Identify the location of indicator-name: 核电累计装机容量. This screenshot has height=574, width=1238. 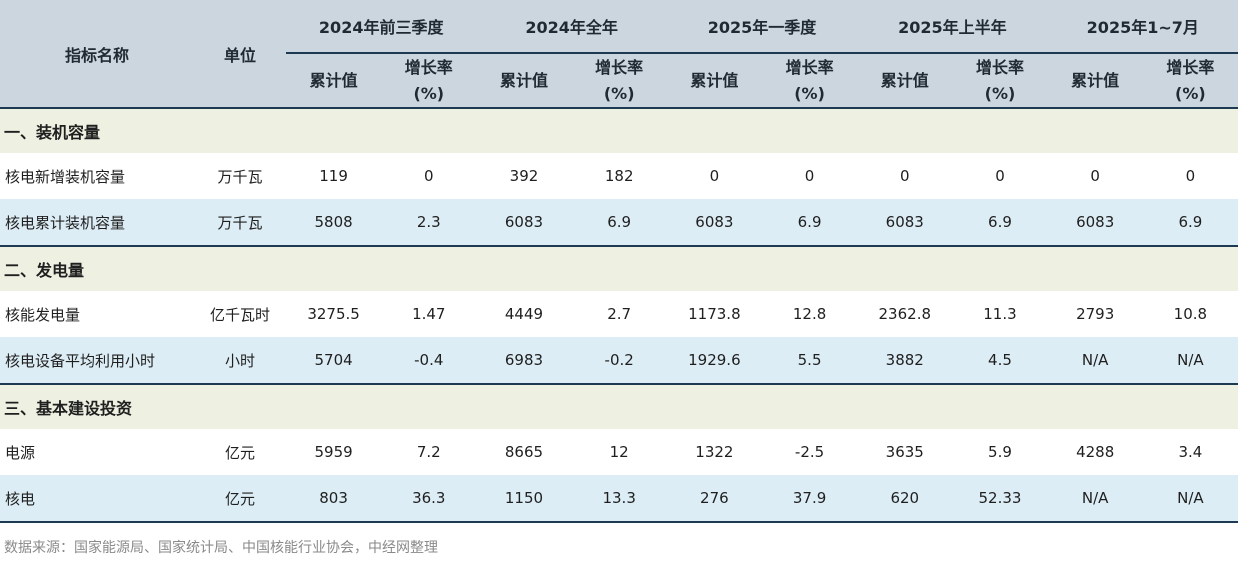
(97, 223).